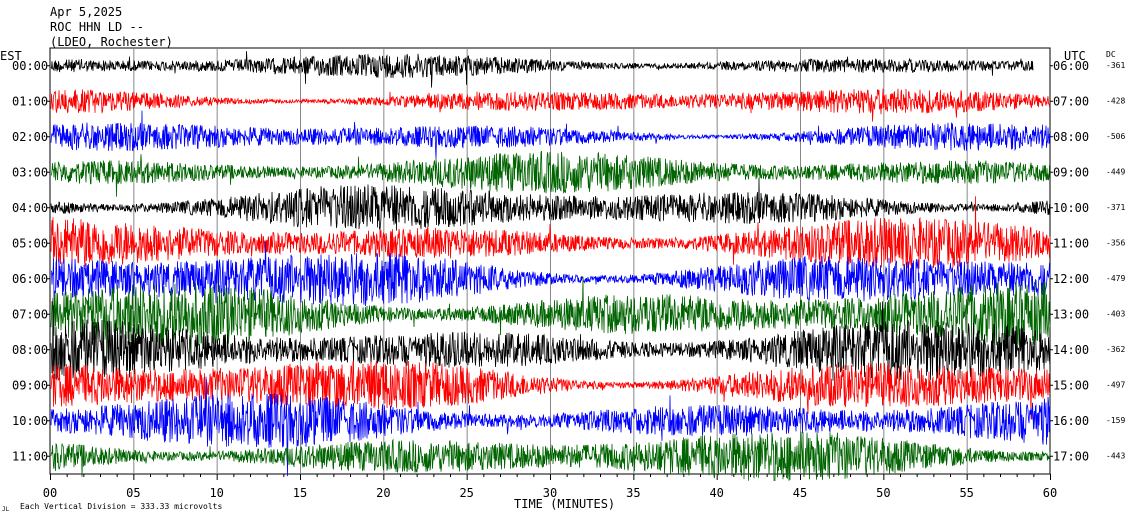  What do you see at coordinates (30, 350) in the screenshot?
I see `est-hour-label: 08:00` at bounding box center [30, 350].